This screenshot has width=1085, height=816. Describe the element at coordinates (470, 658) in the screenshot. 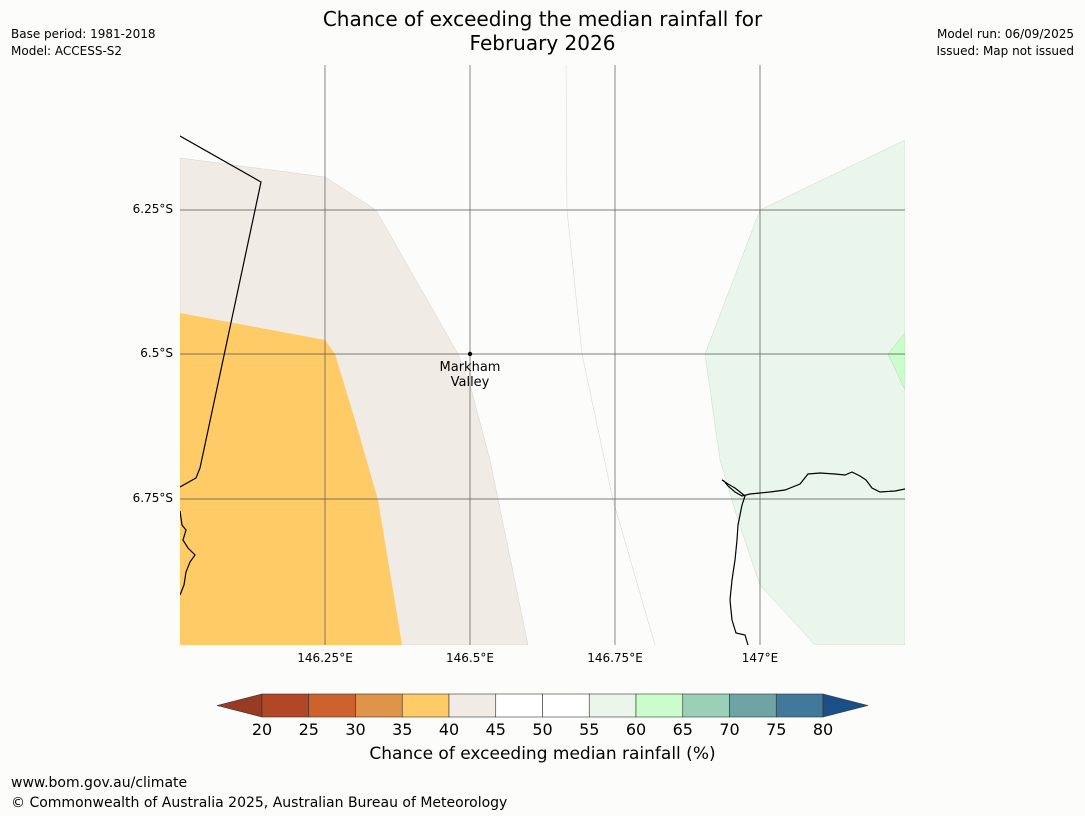

I see `lon-label-146-5: 146.5°E` at that location.